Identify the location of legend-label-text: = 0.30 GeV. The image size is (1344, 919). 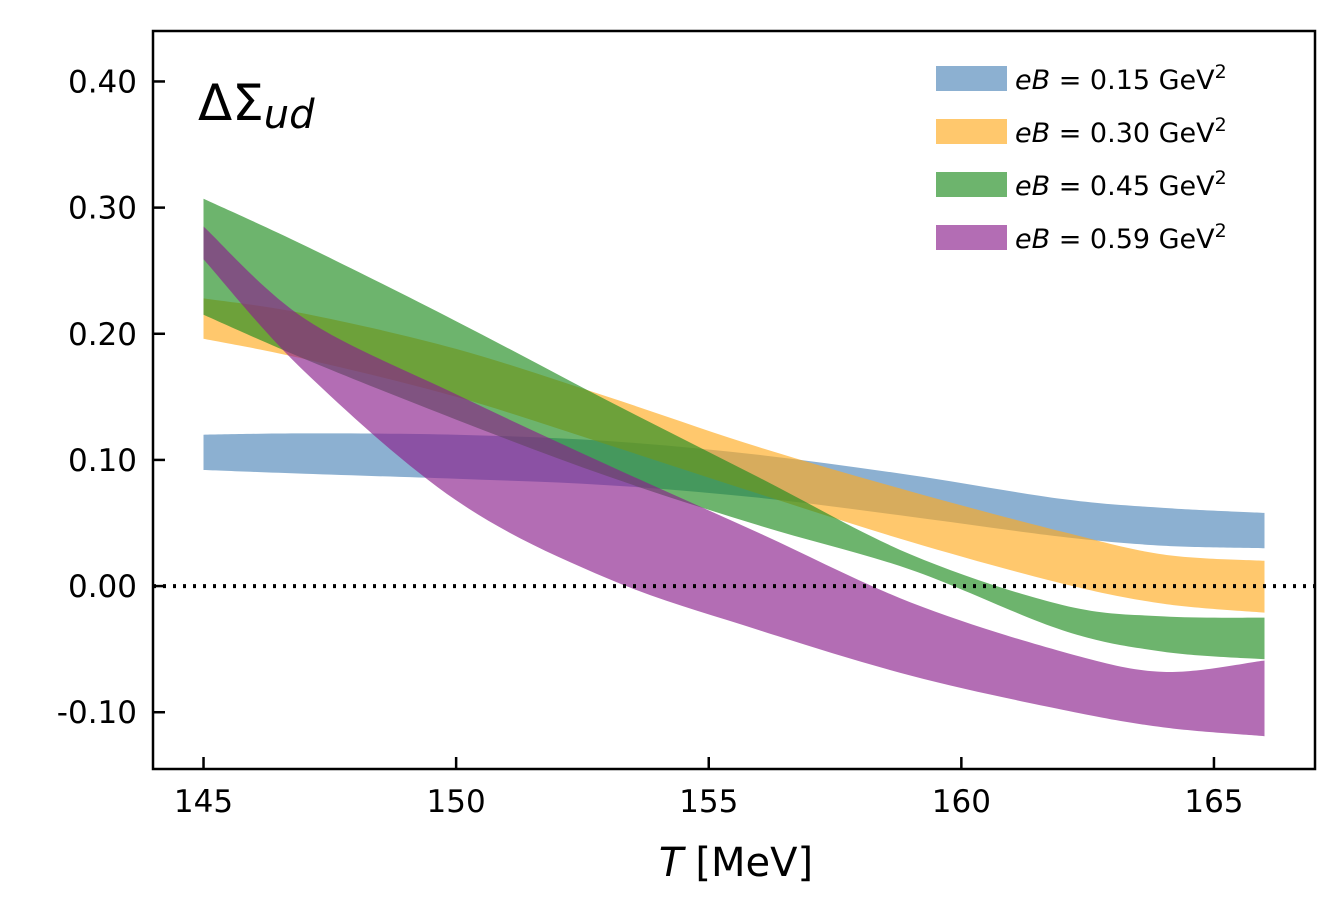
(1132, 133).